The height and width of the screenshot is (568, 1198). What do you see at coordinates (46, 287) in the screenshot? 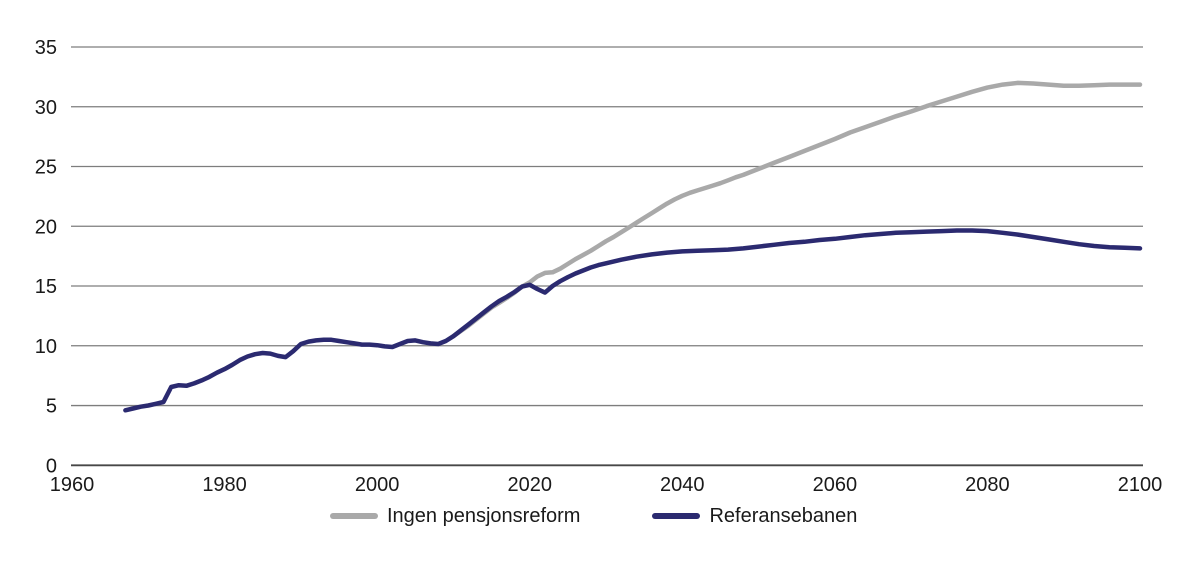
I see `y-tick-label: 15` at bounding box center [46, 287].